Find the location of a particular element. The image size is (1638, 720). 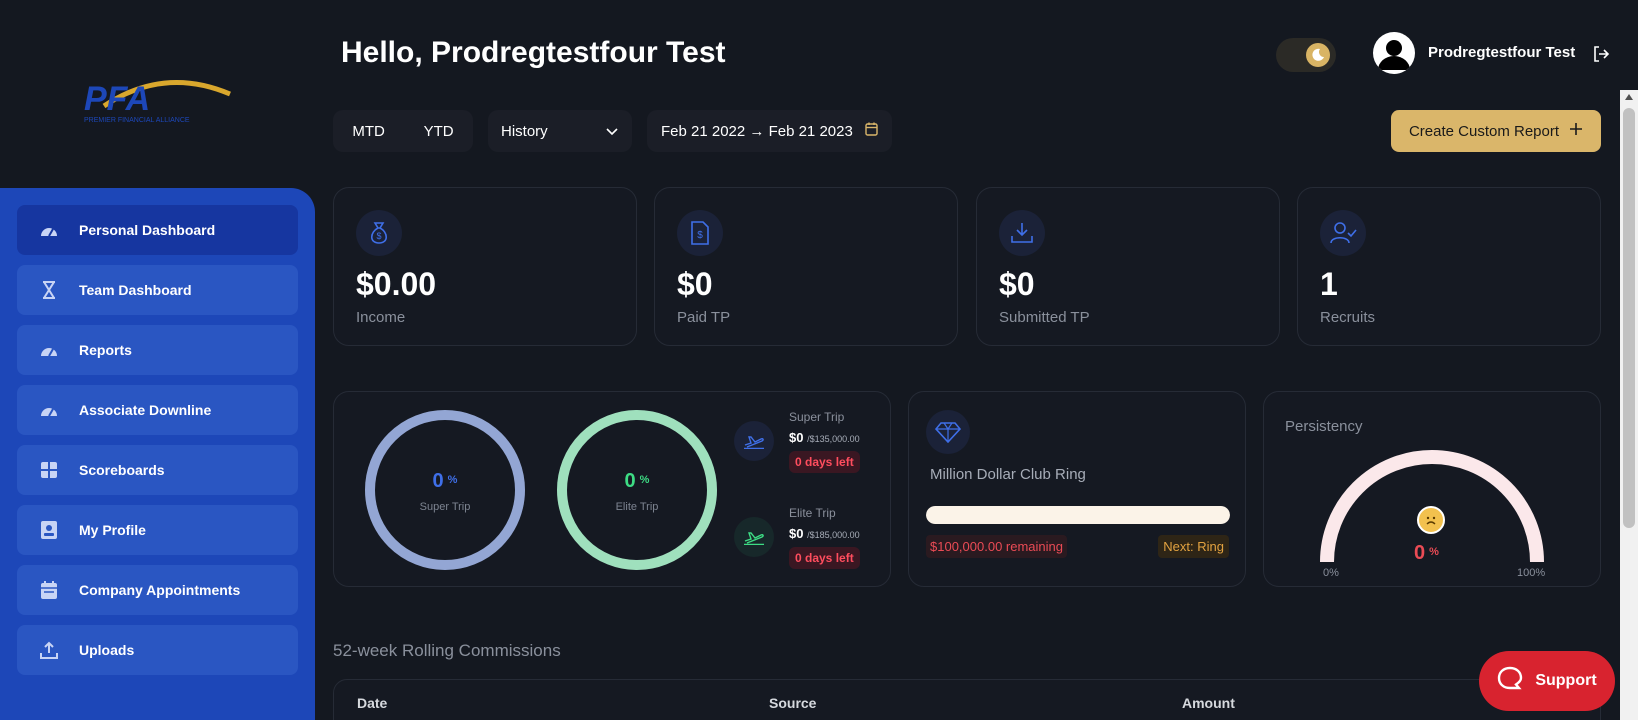

stat-card-income: $ $0.00 Income is located at coordinates (485, 266).